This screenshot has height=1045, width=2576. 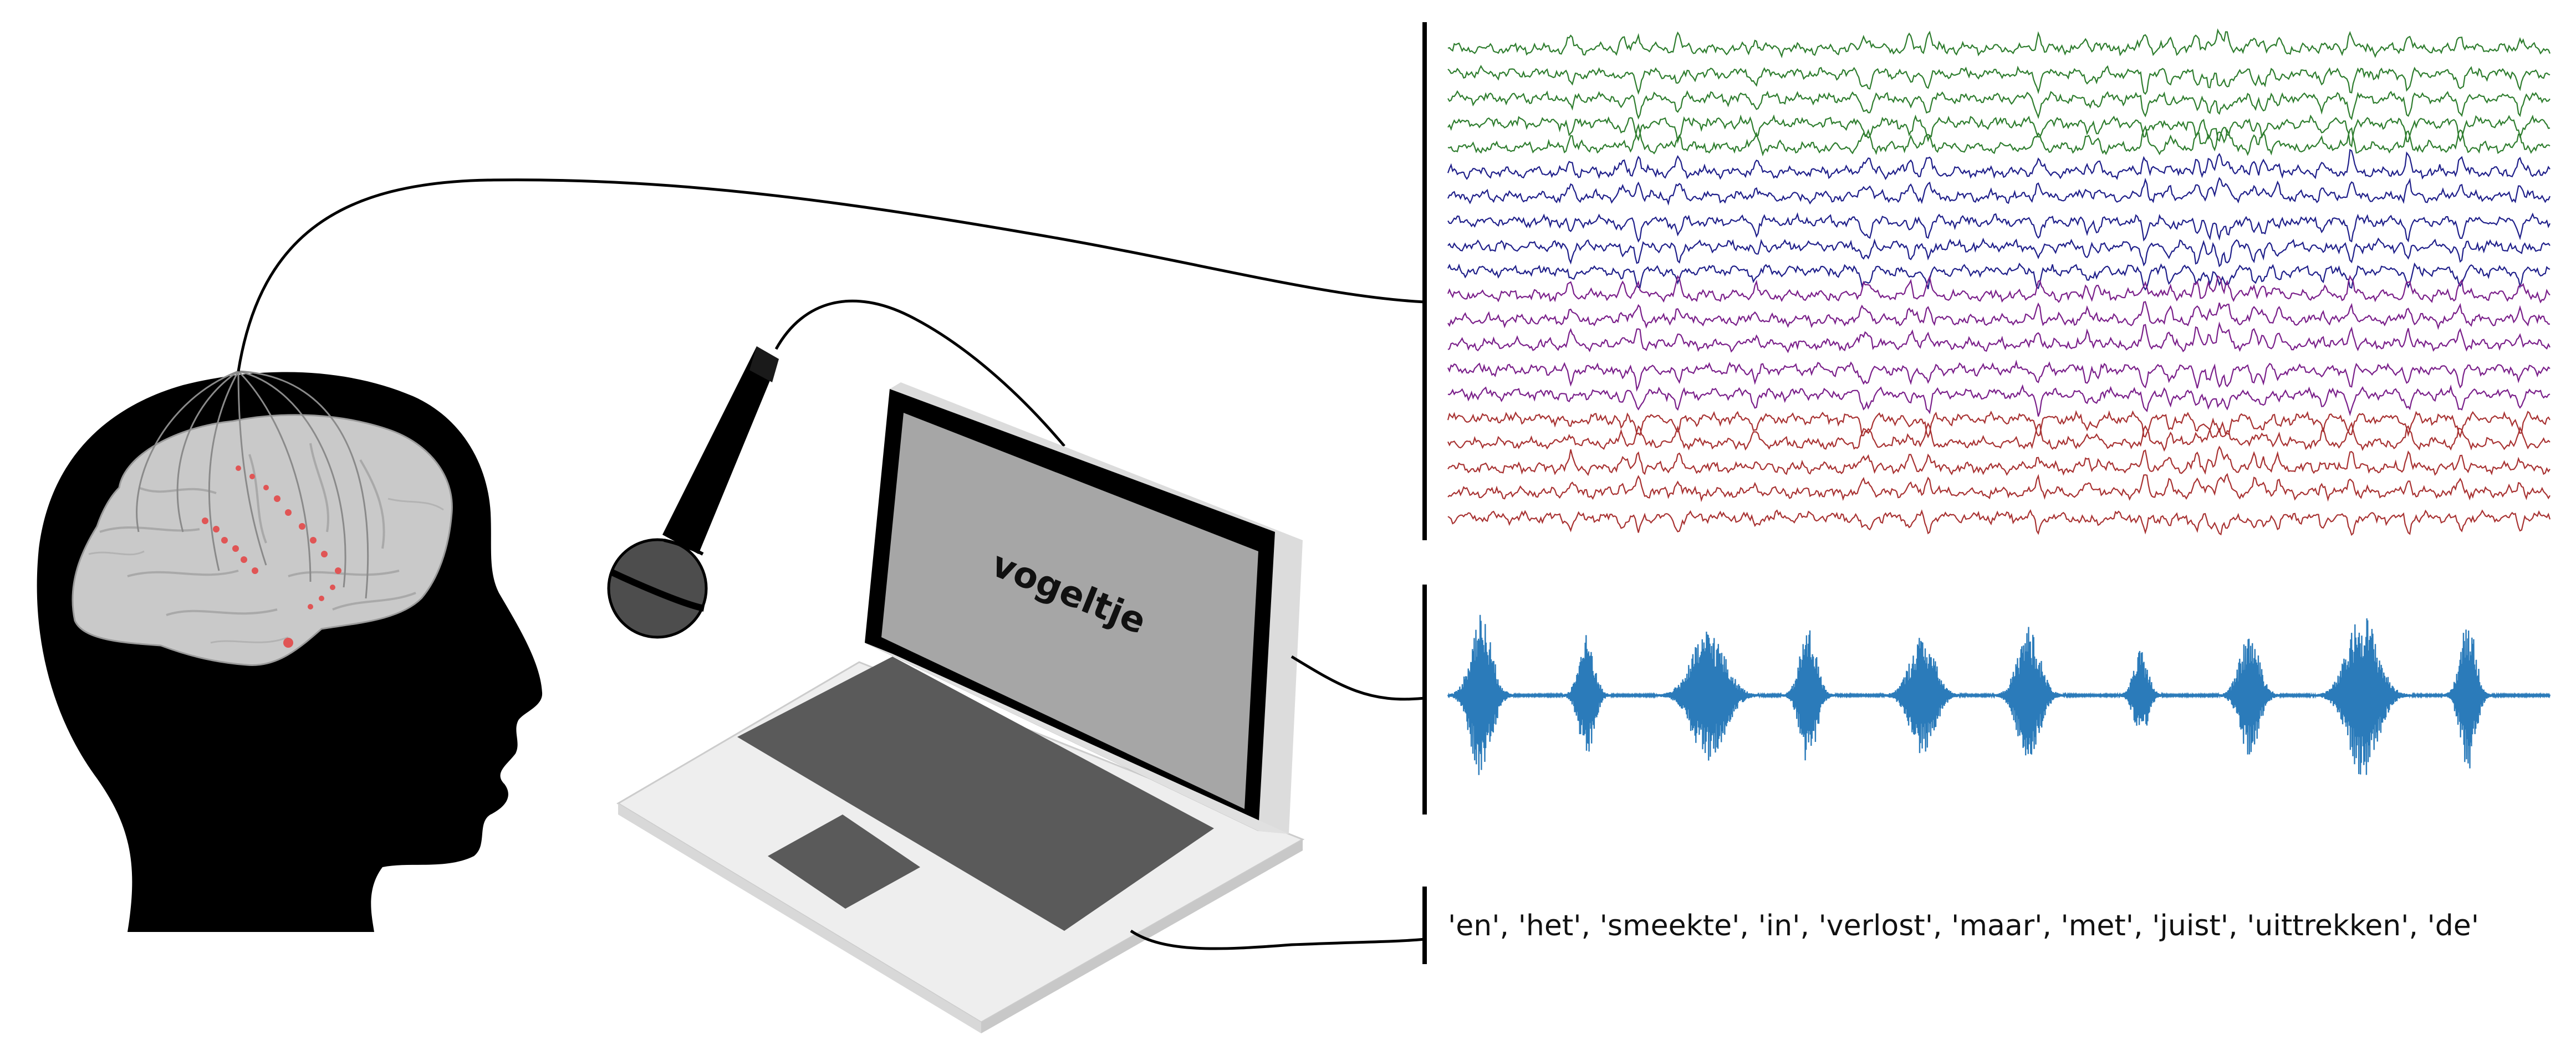 I want to click on brain-icon, so click(x=262, y=540).